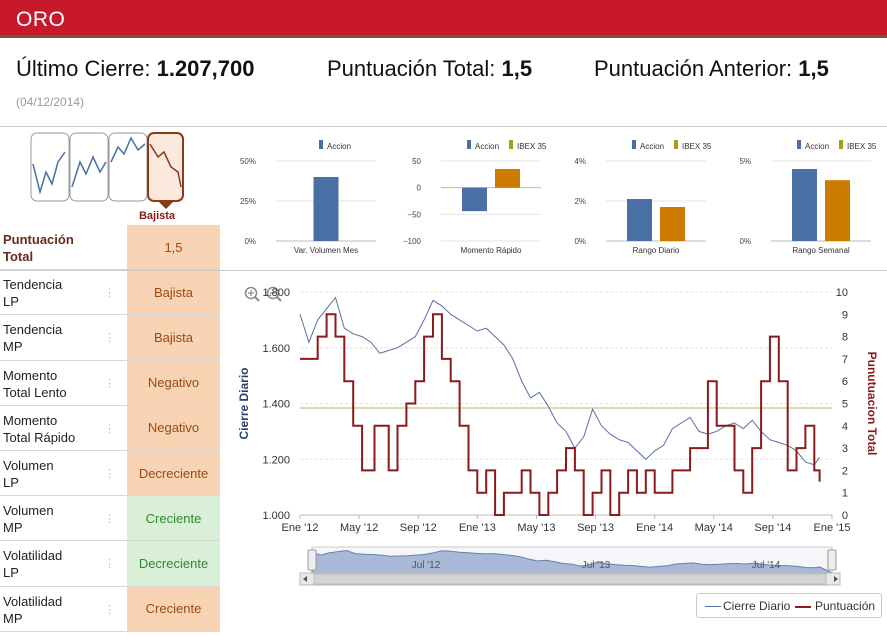 This screenshot has height=637, width=887. I want to click on y2-tick-label: 7, so click(845, 360).